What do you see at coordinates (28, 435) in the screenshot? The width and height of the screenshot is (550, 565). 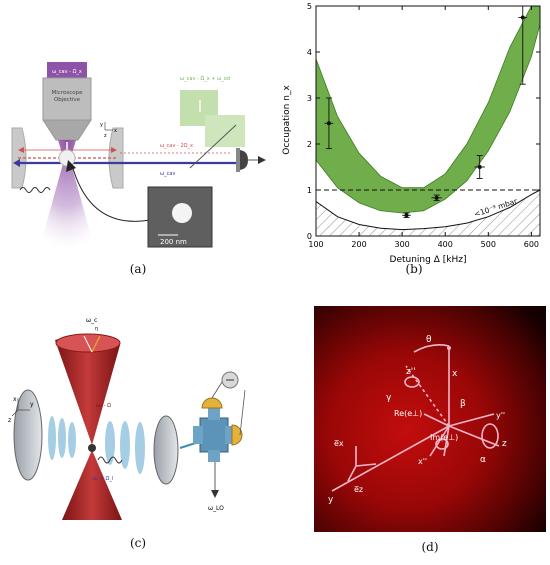 I see `cavity-mirror-left` at bounding box center [28, 435].